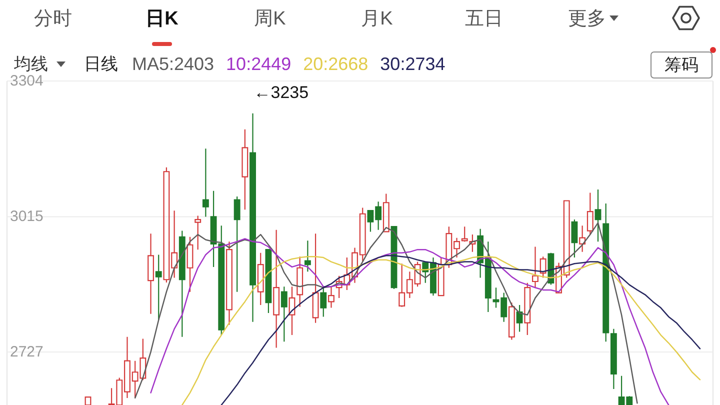  What do you see at coordinates (681, 65) in the screenshot?
I see `text: 筹码` at bounding box center [681, 65].